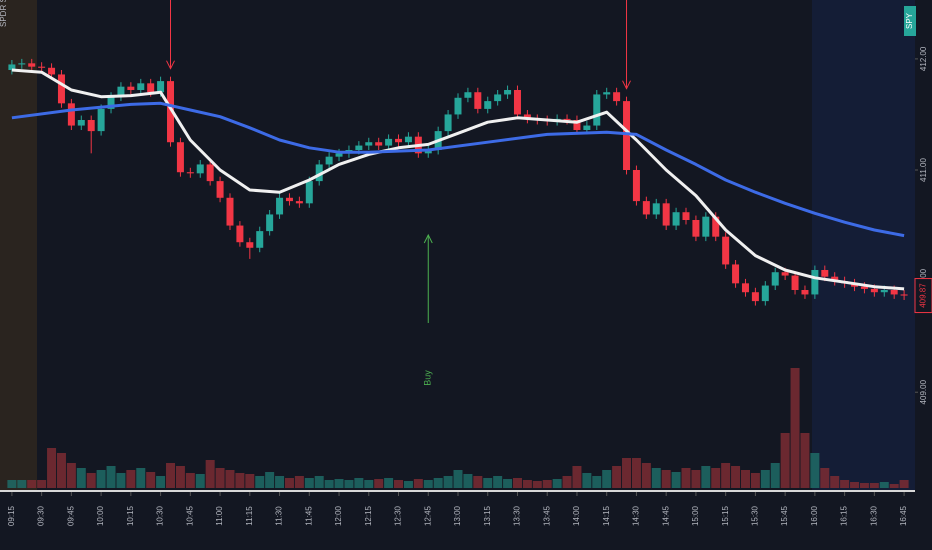 This screenshot has width=932, height=550. What do you see at coordinates (814, 515) in the screenshot?
I see `x-tick-label: 16:00` at bounding box center [814, 515].